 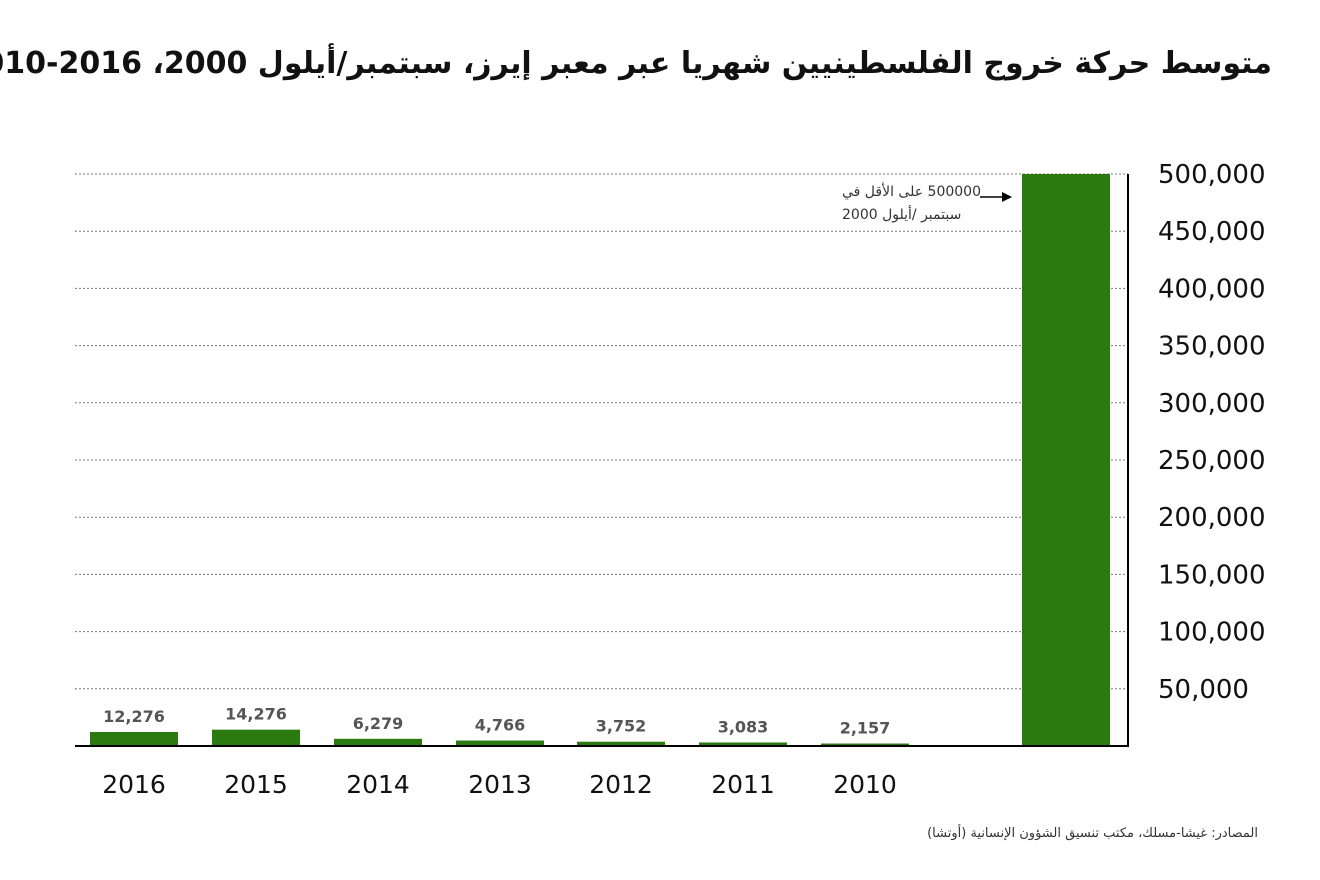 I want to click on y-tick-label: 450,000, so click(x=1212, y=232).